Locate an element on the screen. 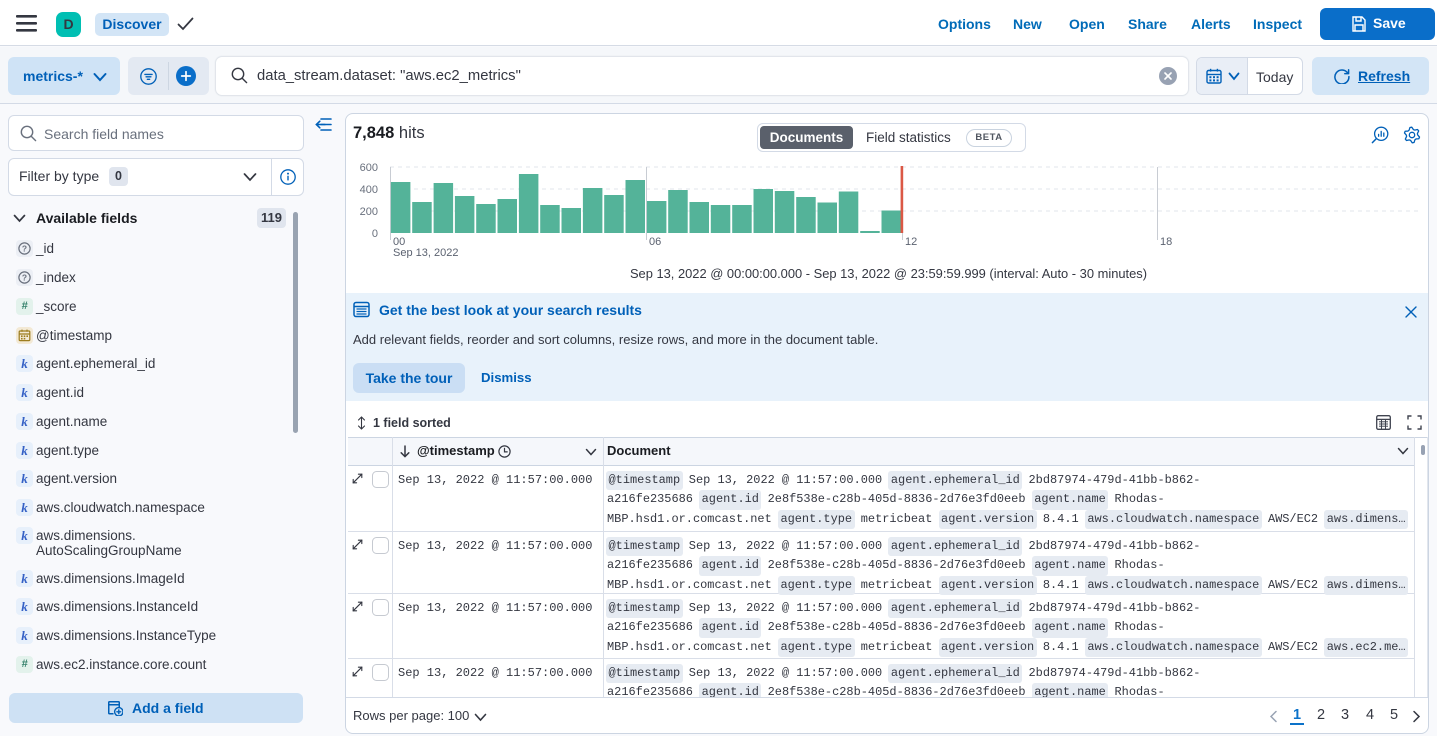 The height and width of the screenshot is (736, 1437). svg-text: 06 is located at coordinates (655, 242).